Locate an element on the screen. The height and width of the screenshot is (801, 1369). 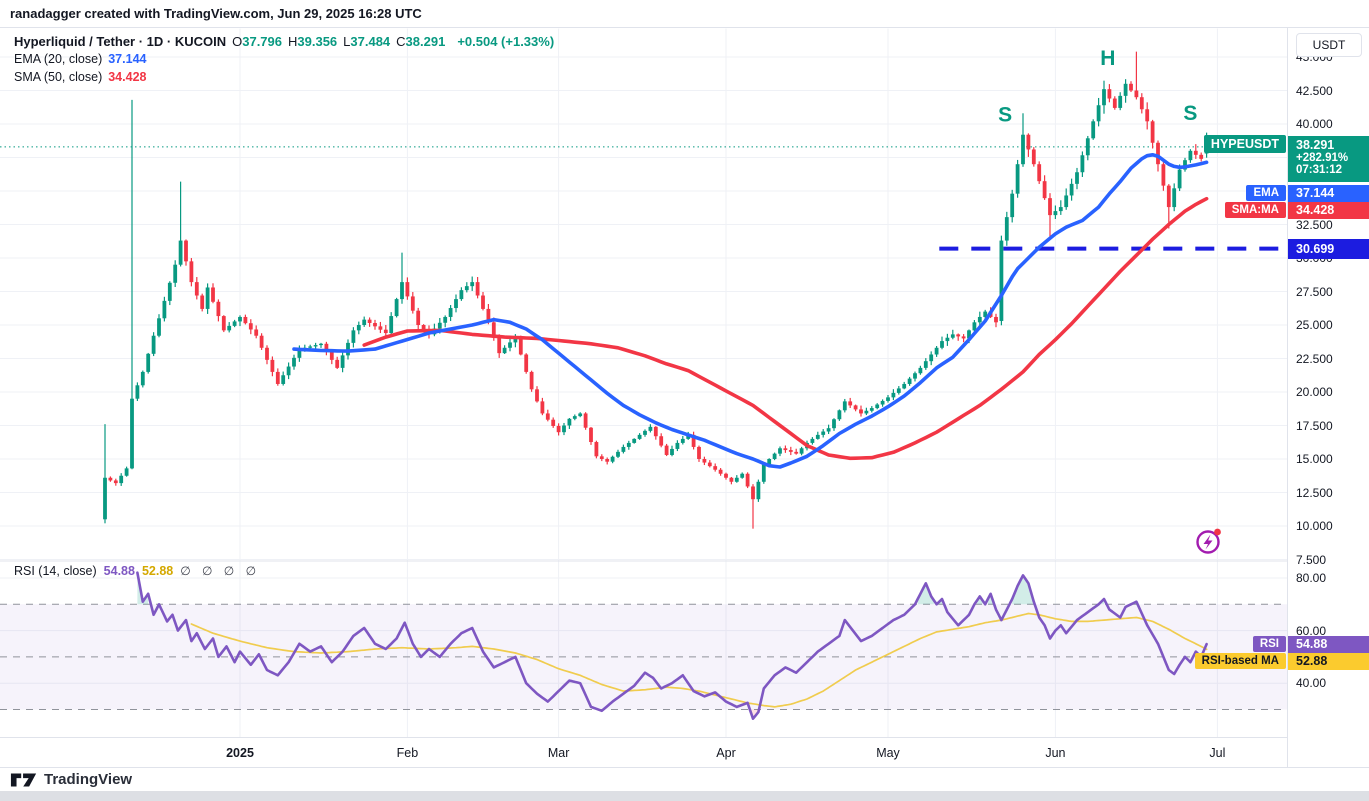
price-tick-label: 27.500 is located at coordinates (1314, 291).